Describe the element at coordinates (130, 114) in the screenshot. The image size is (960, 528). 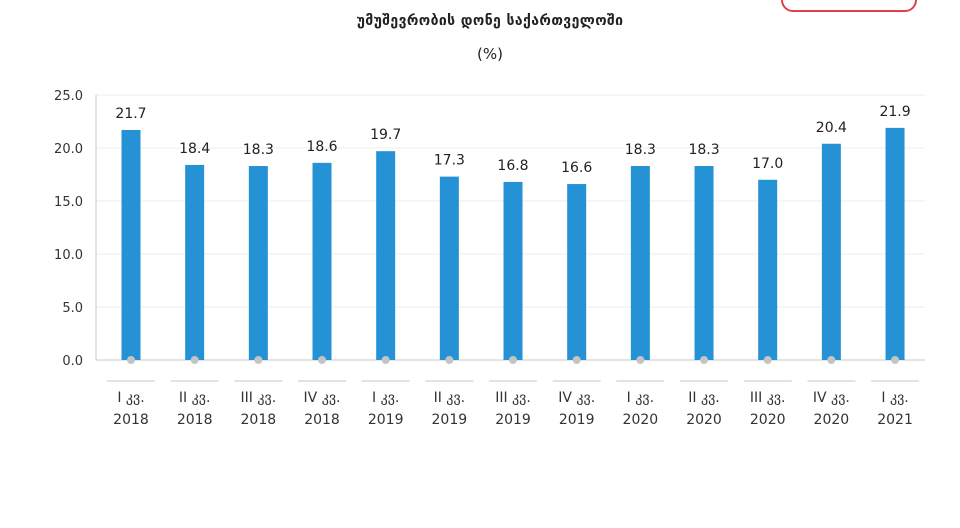
I see `data-label: 21.7` at that location.